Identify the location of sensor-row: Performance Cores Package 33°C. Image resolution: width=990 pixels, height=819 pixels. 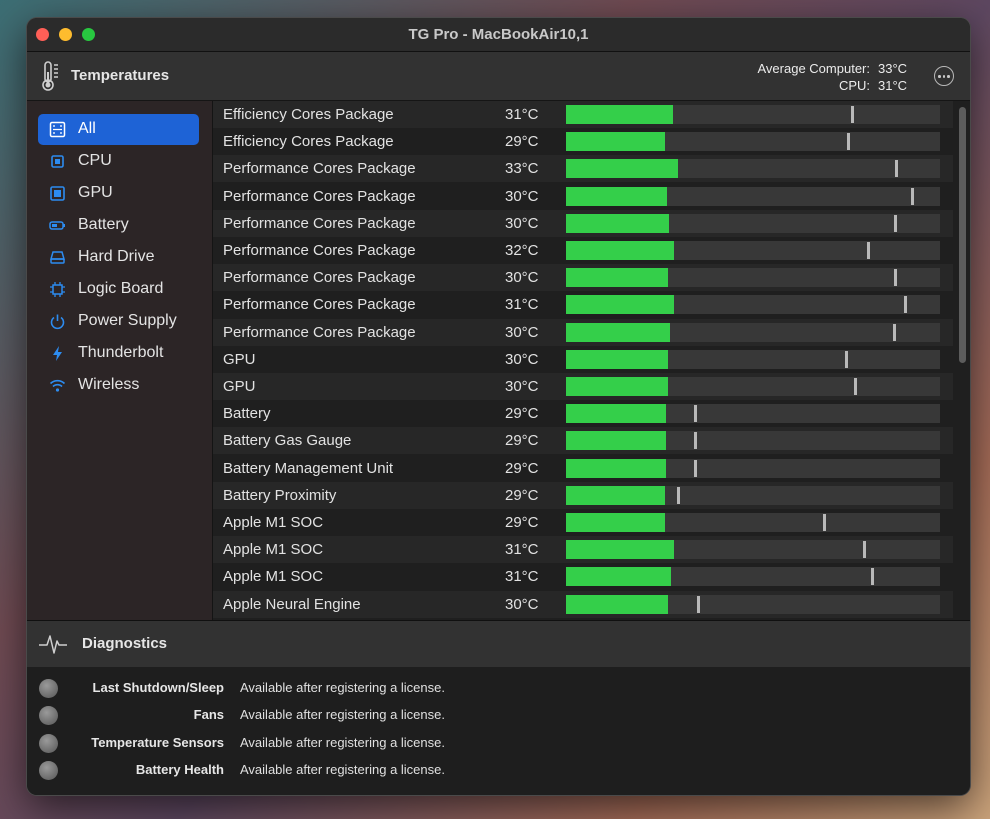
(583, 169).